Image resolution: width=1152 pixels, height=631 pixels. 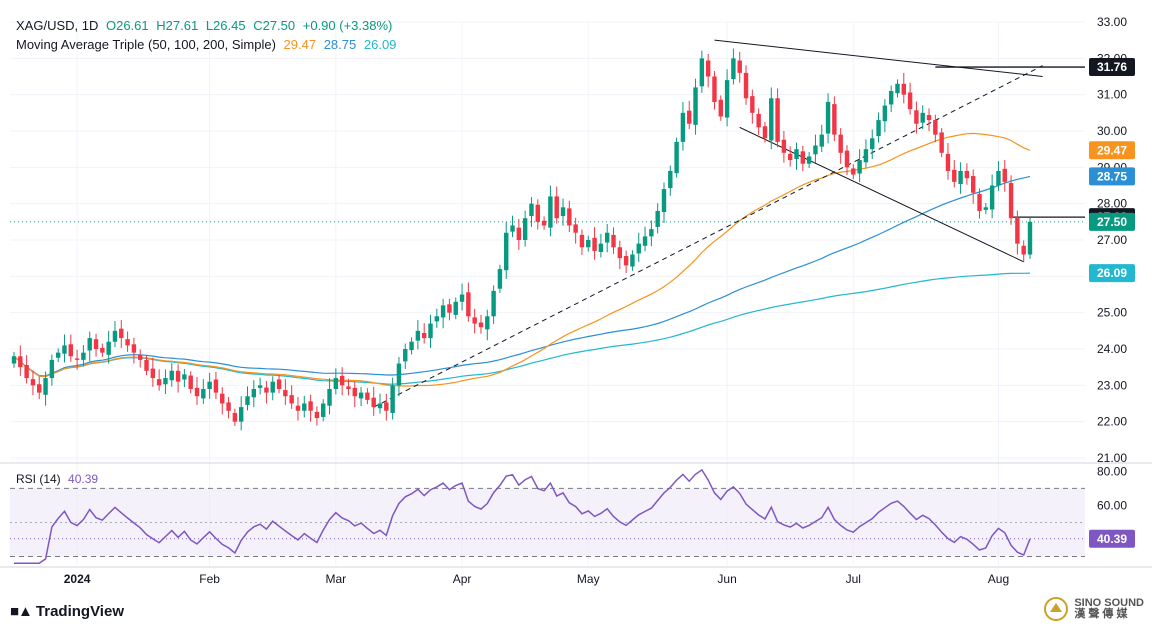 What do you see at coordinates (1112, 131) in the screenshot?
I see `price-tick-label: 30.00` at bounding box center [1112, 131].